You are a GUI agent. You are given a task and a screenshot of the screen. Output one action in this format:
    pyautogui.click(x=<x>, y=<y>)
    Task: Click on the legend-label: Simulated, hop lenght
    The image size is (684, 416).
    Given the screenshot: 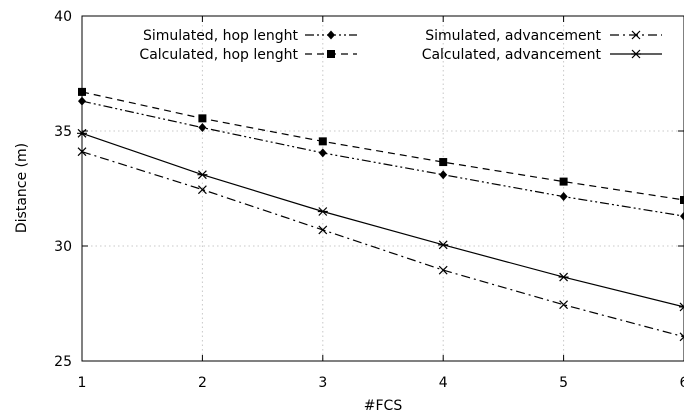 What is the action you would take?
    pyautogui.click(x=221, y=36)
    